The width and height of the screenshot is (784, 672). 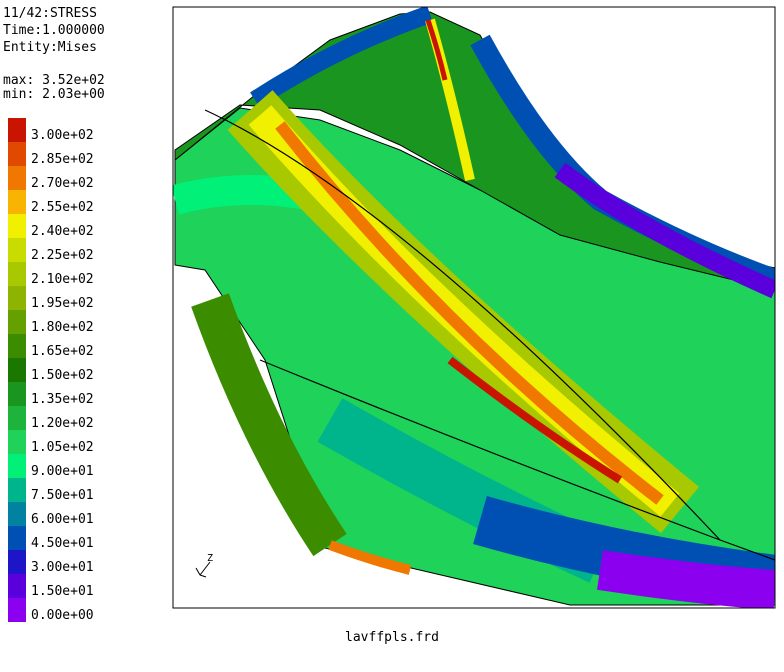 What do you see at coordinates (62, 543) in the screenshot?
I see `legend-label: 4.50e+01` at bounding box center [62, 543].